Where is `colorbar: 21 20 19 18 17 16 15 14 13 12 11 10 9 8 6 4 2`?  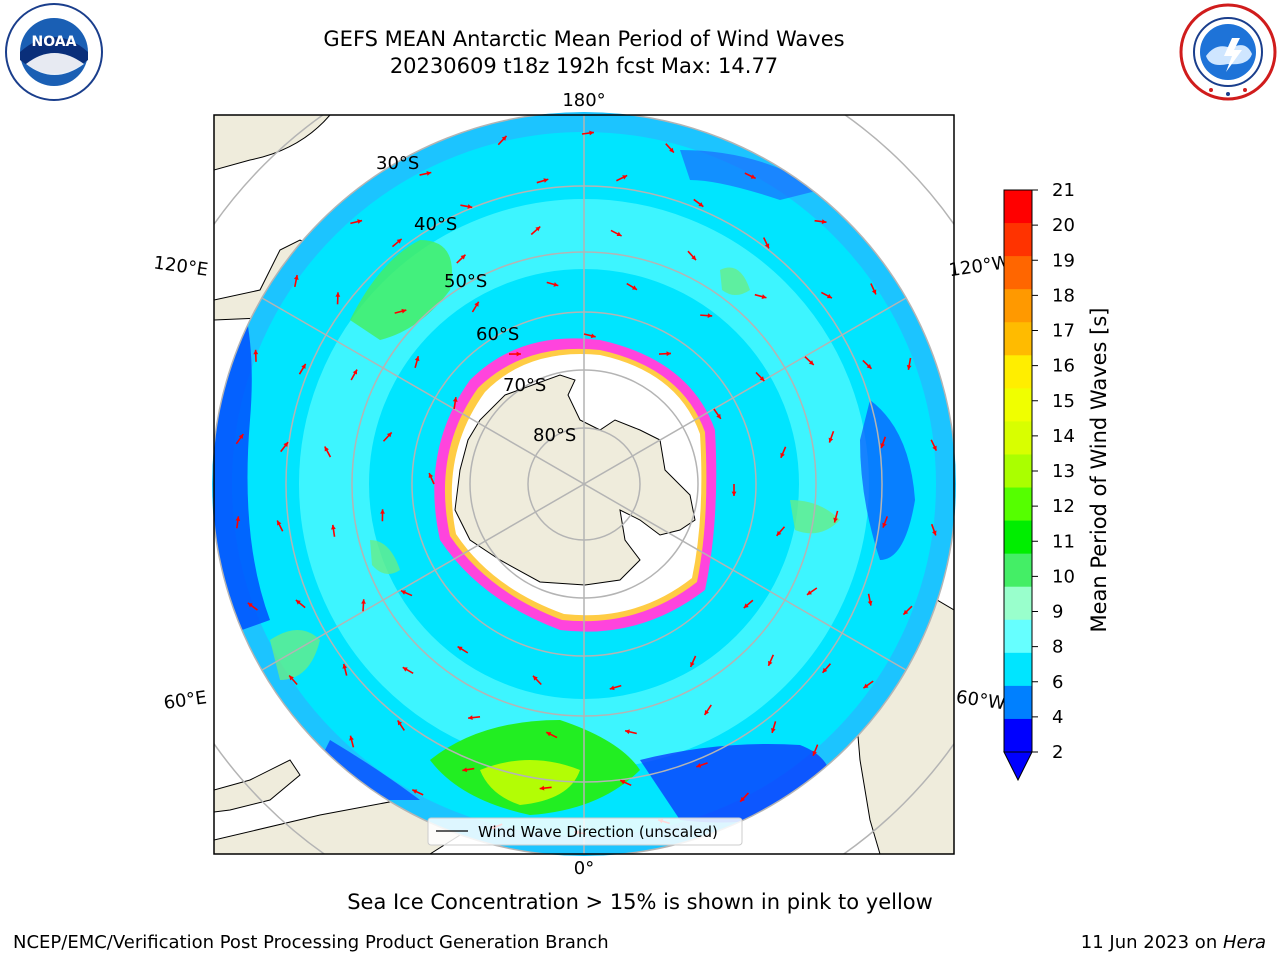
colorbar: 21 20 19 18 17 16 15 14 13 12 11 10 9 8 6 4 2 is located at coordinates (1039, 481).